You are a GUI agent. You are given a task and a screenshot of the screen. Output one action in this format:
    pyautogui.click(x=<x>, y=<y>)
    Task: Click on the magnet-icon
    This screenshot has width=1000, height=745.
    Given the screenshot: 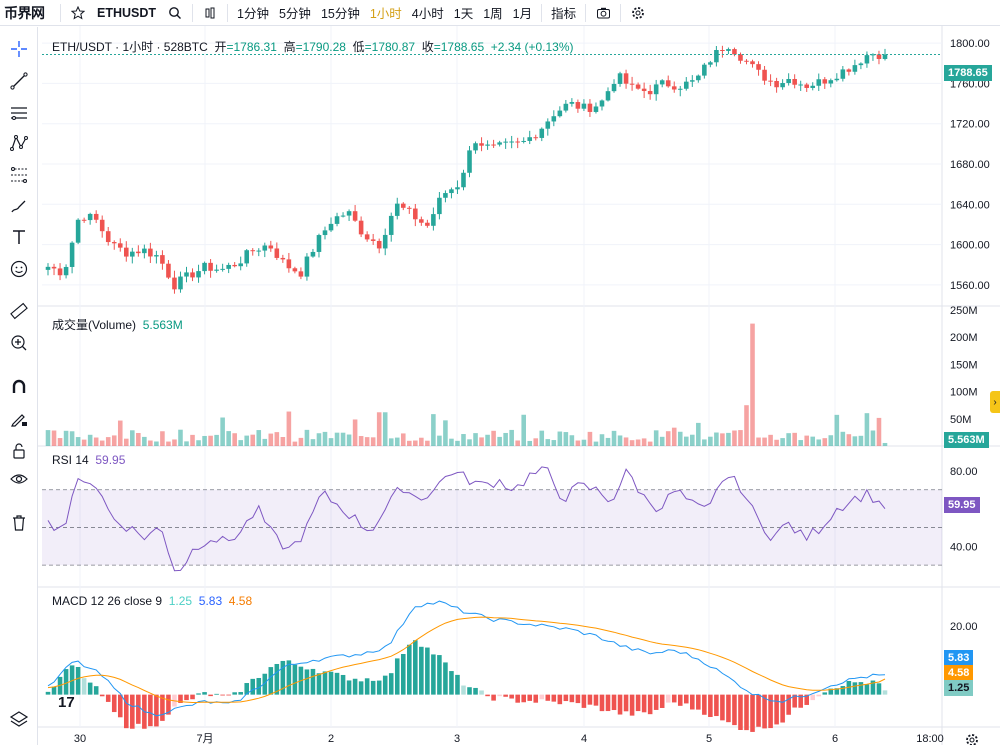 What is the action you would take?
    pyautogui.click(x=19, y=387)
    